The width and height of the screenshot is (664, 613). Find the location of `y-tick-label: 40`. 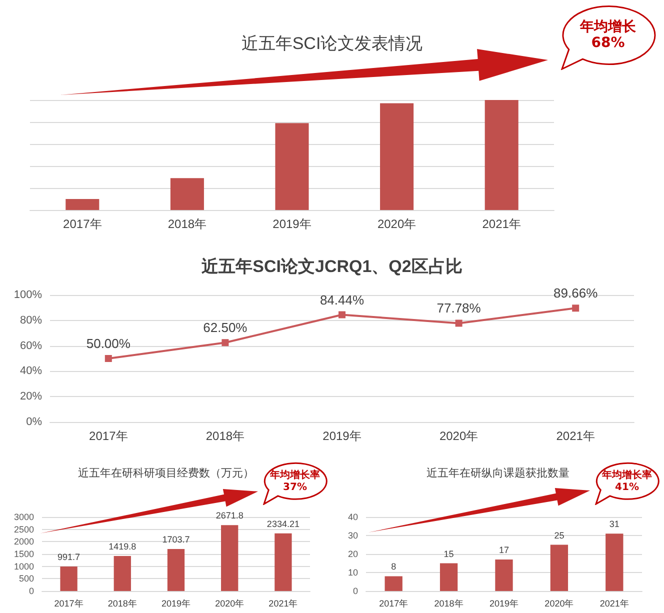

y-tick-label: 40 is located at coordinates (353, 517).